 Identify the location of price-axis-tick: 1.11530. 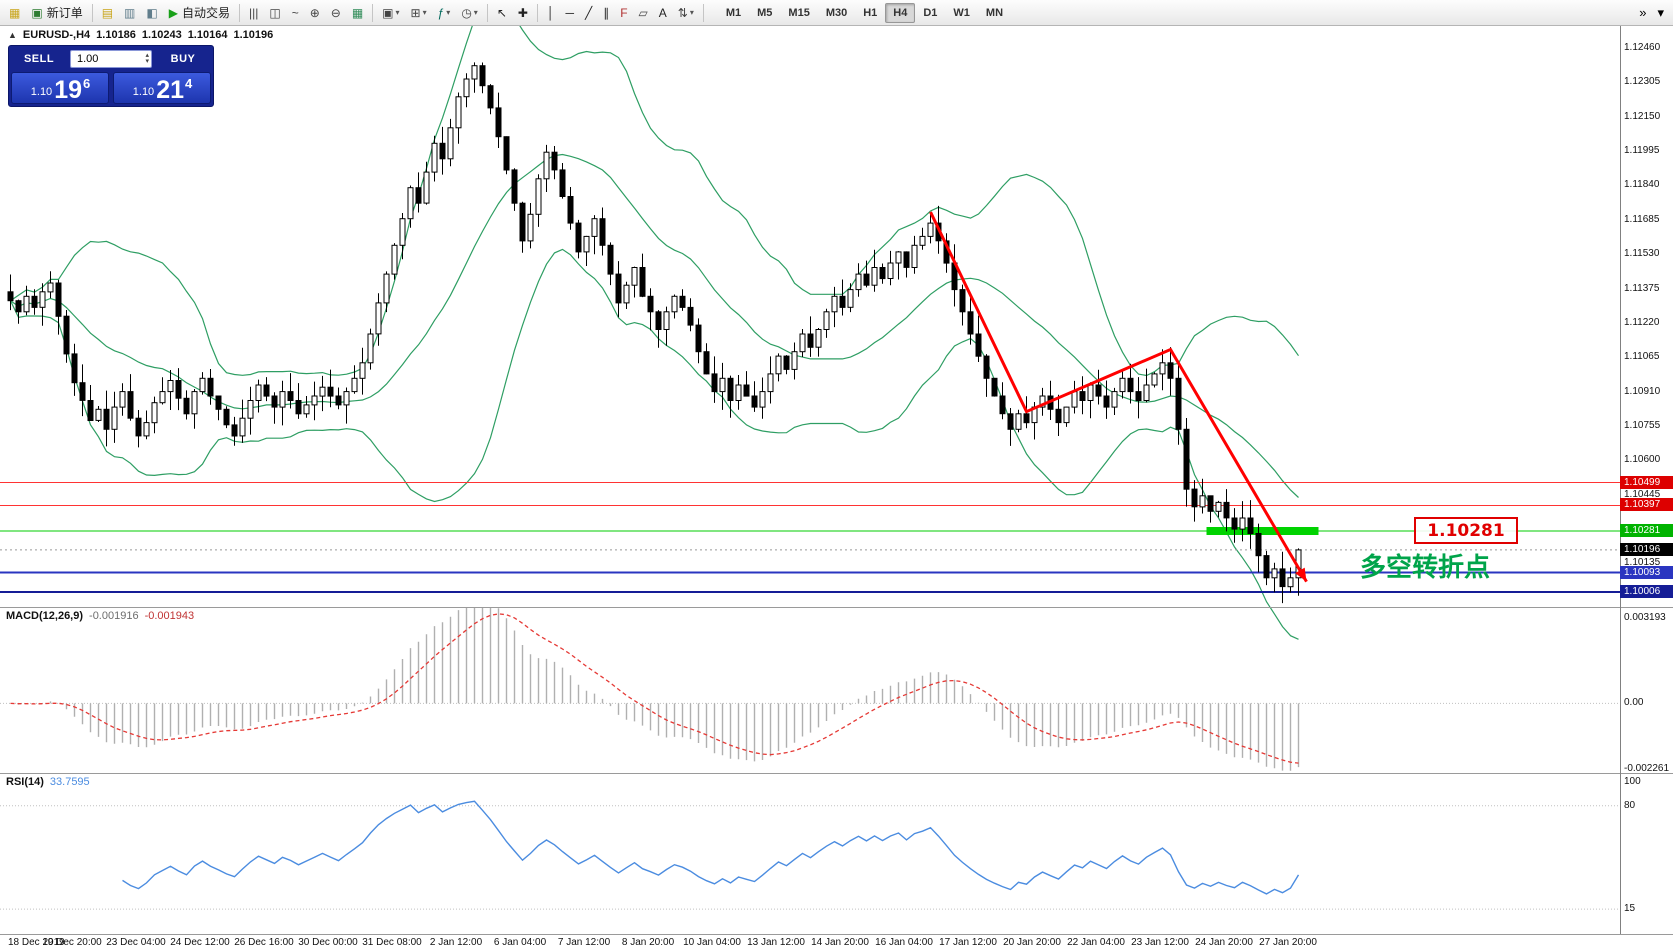
(1642, 254).